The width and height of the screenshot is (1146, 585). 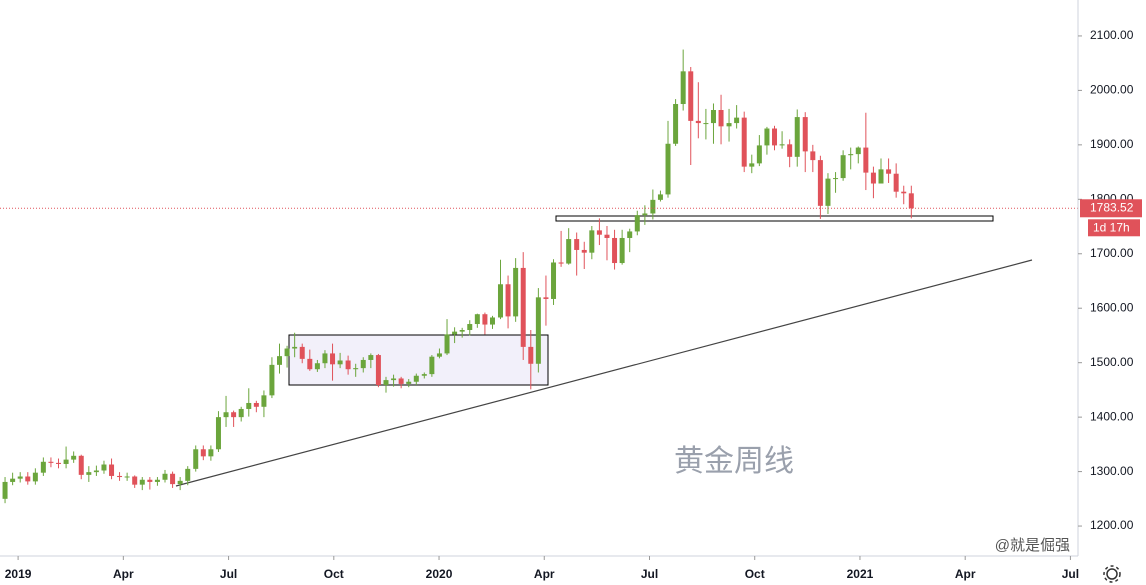 I want to click on x-tick-label: 2019, so click(x=18, y=574).